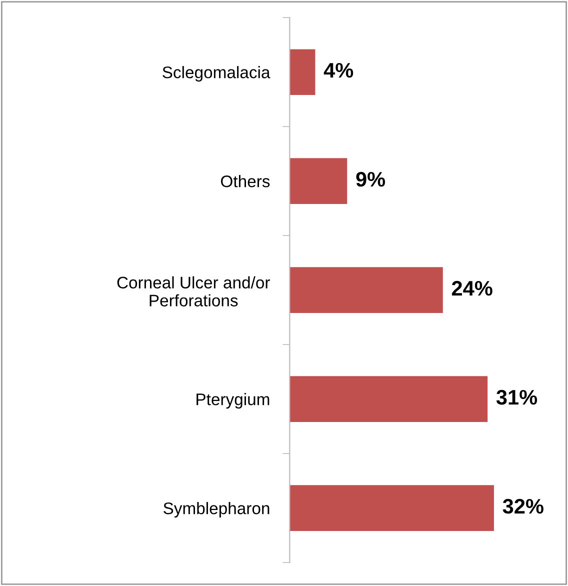 The height and width of the screenshot is (586, 568). I want to click on data-label: 9%, so click(371, 179).